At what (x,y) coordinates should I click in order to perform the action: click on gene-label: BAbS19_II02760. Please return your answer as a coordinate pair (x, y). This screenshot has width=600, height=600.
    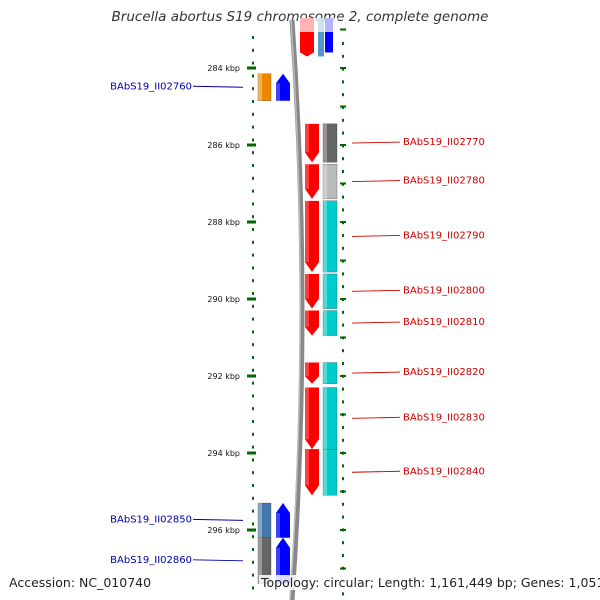
    Looking at the image, I should click on (151, 86).